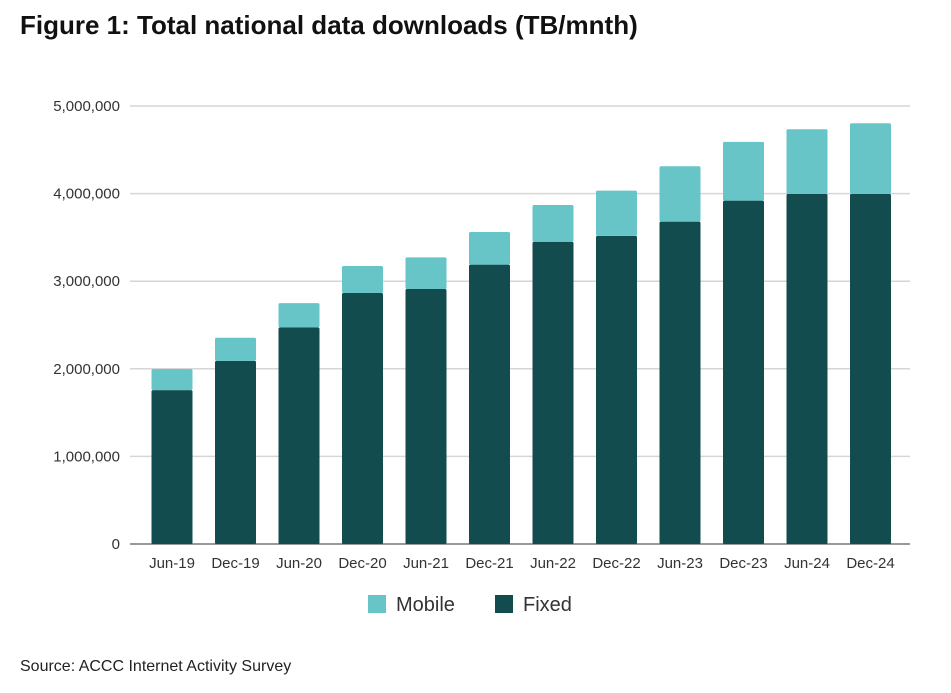 This screenshot has height=693, width=951. I want to click on legend-swatch-fixed, so click(504, 604).